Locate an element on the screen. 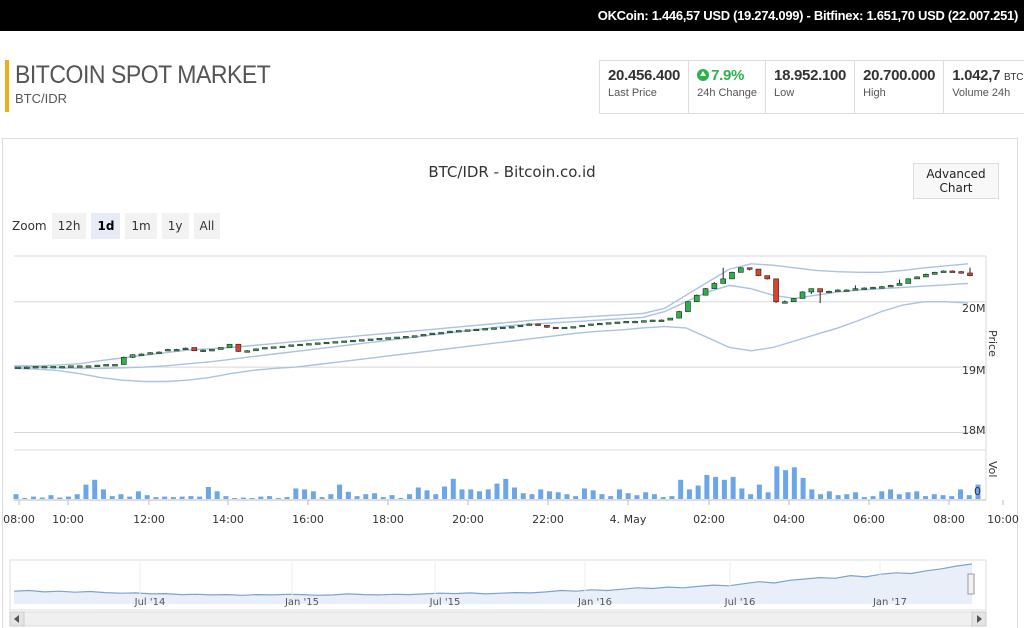  zoom-1d-button: 1d is located at coordinates (106, 226).